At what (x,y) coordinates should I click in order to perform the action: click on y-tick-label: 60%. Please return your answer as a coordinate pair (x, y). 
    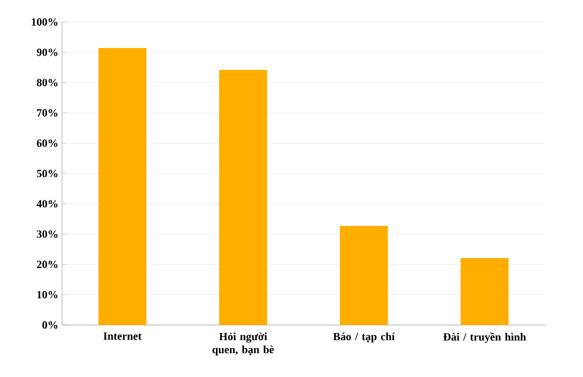
    Looking at the image, I should click on (47, 143).